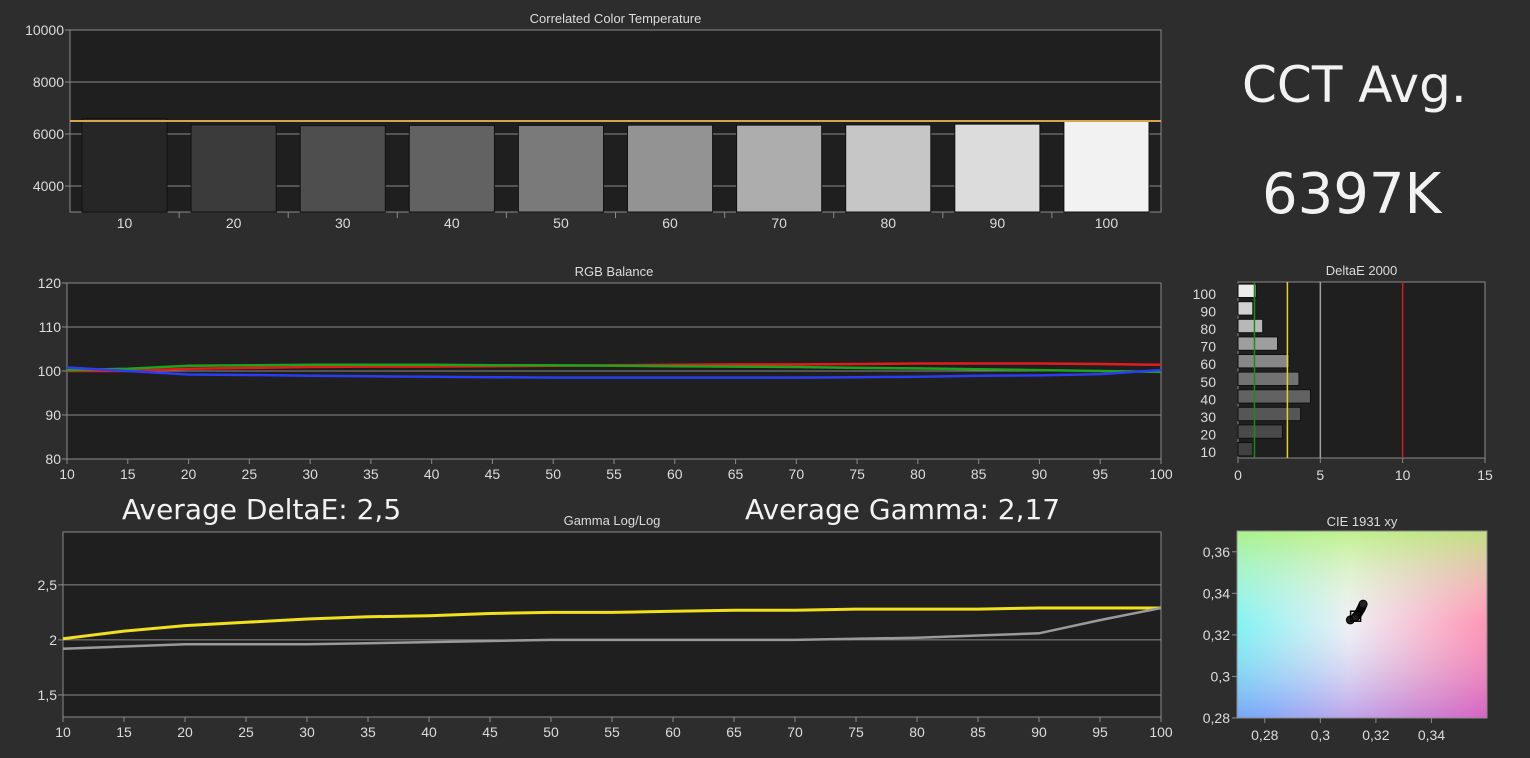  Describe the element at coordinates (675, 474) in the screenshot. I see `rgb-xtick-label: 60` at that location.